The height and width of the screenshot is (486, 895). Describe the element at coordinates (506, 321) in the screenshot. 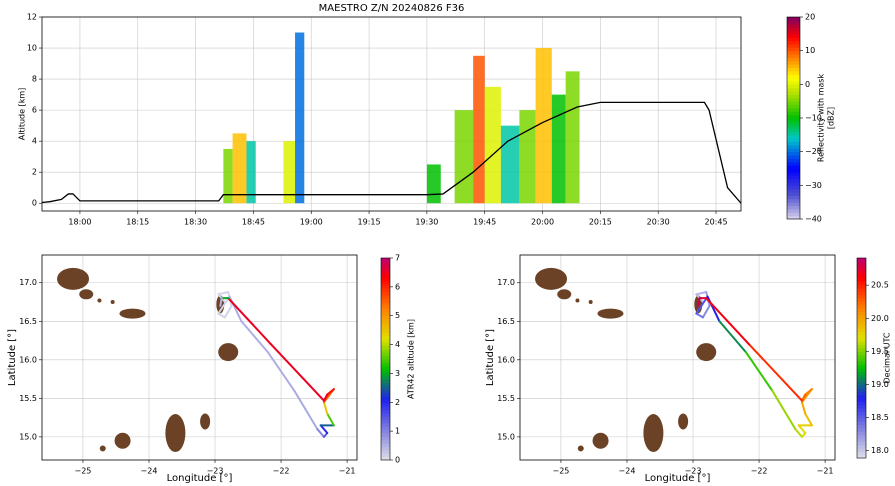

I see `y-tick-label: 16.5` at that location.